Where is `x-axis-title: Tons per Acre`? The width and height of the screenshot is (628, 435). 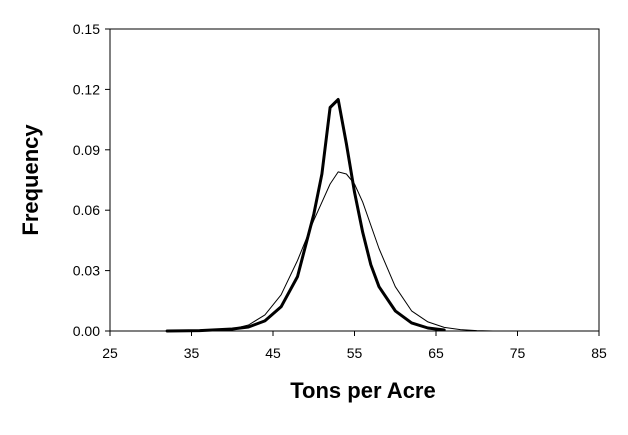 x-axis-title: Tons per Acre is located at coordinates (362, 390).